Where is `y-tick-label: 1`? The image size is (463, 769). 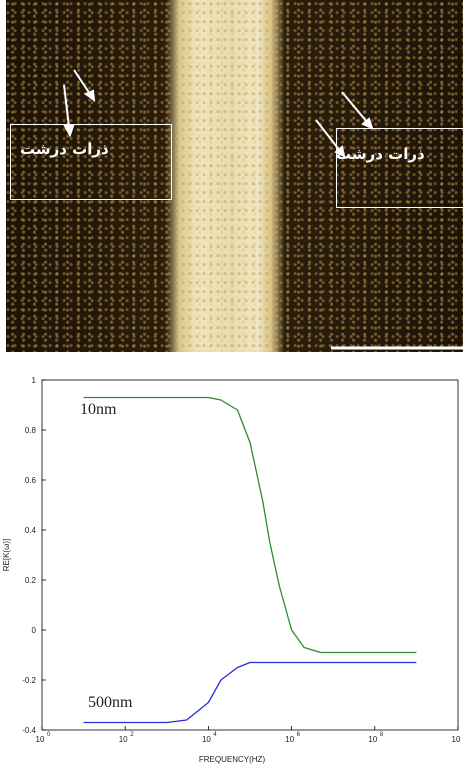 y-tick-label: 1 is located at coordinates (34, 380).